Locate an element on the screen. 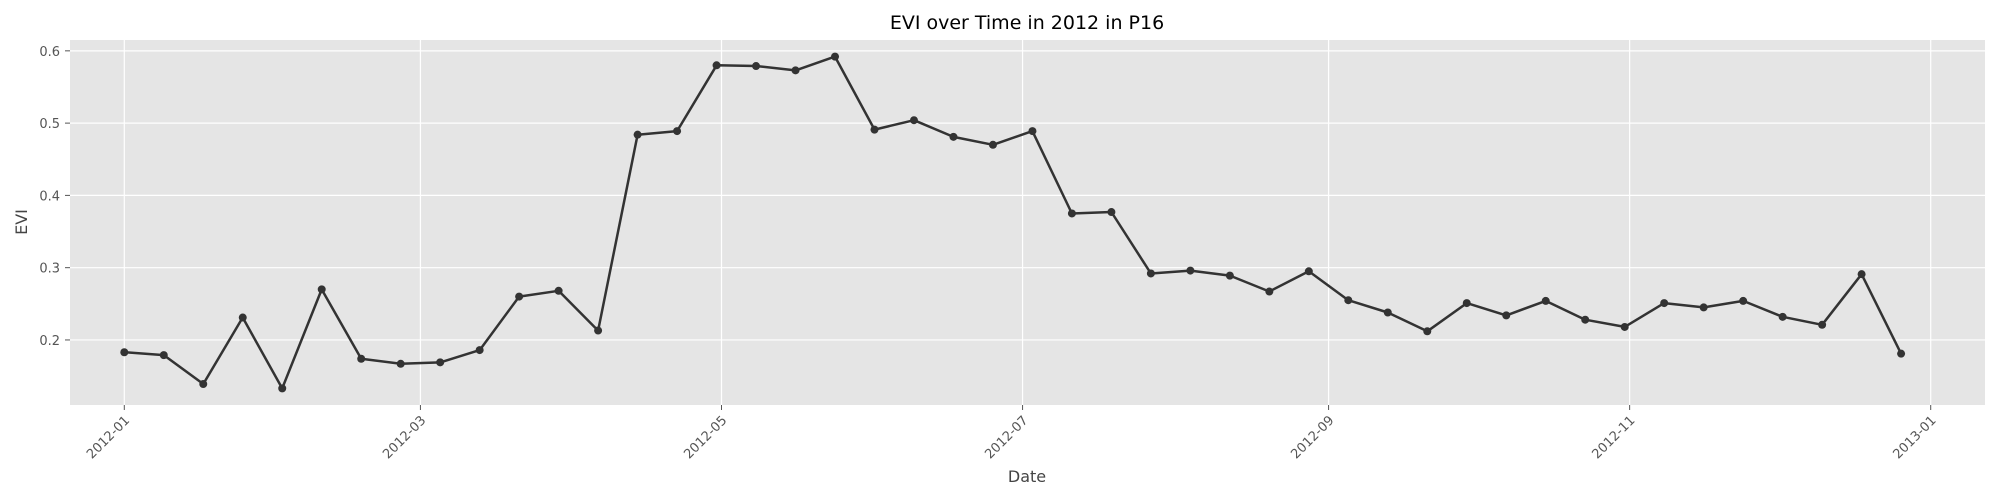  y-axis-label: EVI is located at coordinates (21, 222).